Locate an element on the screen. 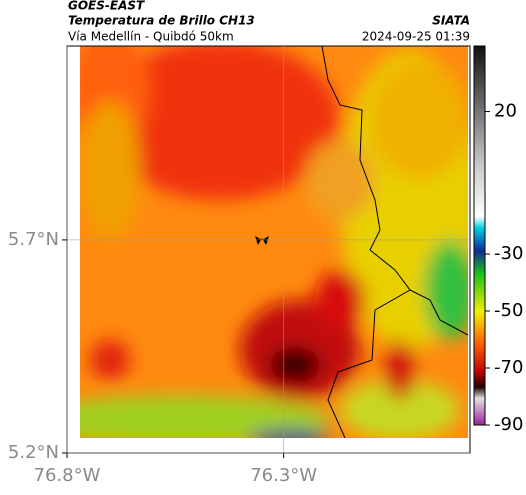 Image resolution: width=526 pixels, height=495 pixels. subtitle: Temperatura de Brillo CH13 is located at coordinates (161, 21).